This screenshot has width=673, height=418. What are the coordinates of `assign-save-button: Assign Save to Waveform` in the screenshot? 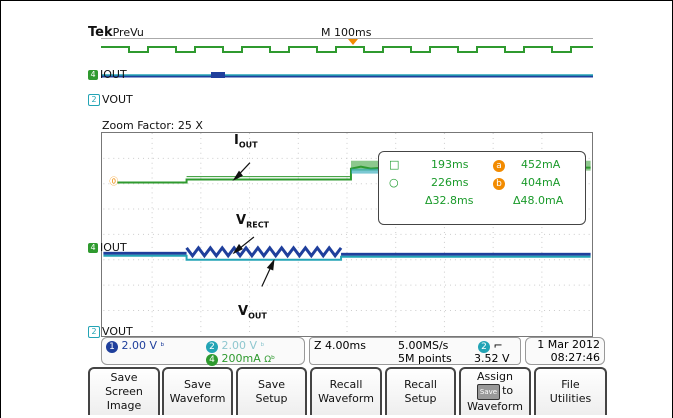 It's located at (495, 391).